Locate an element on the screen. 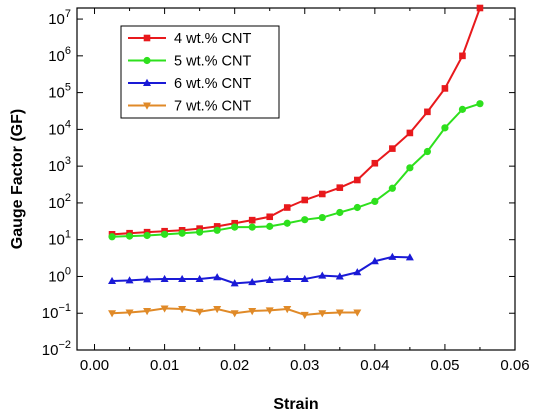  legend-item-3: 6 wt.% CNT is located at coordinates (189, 84).